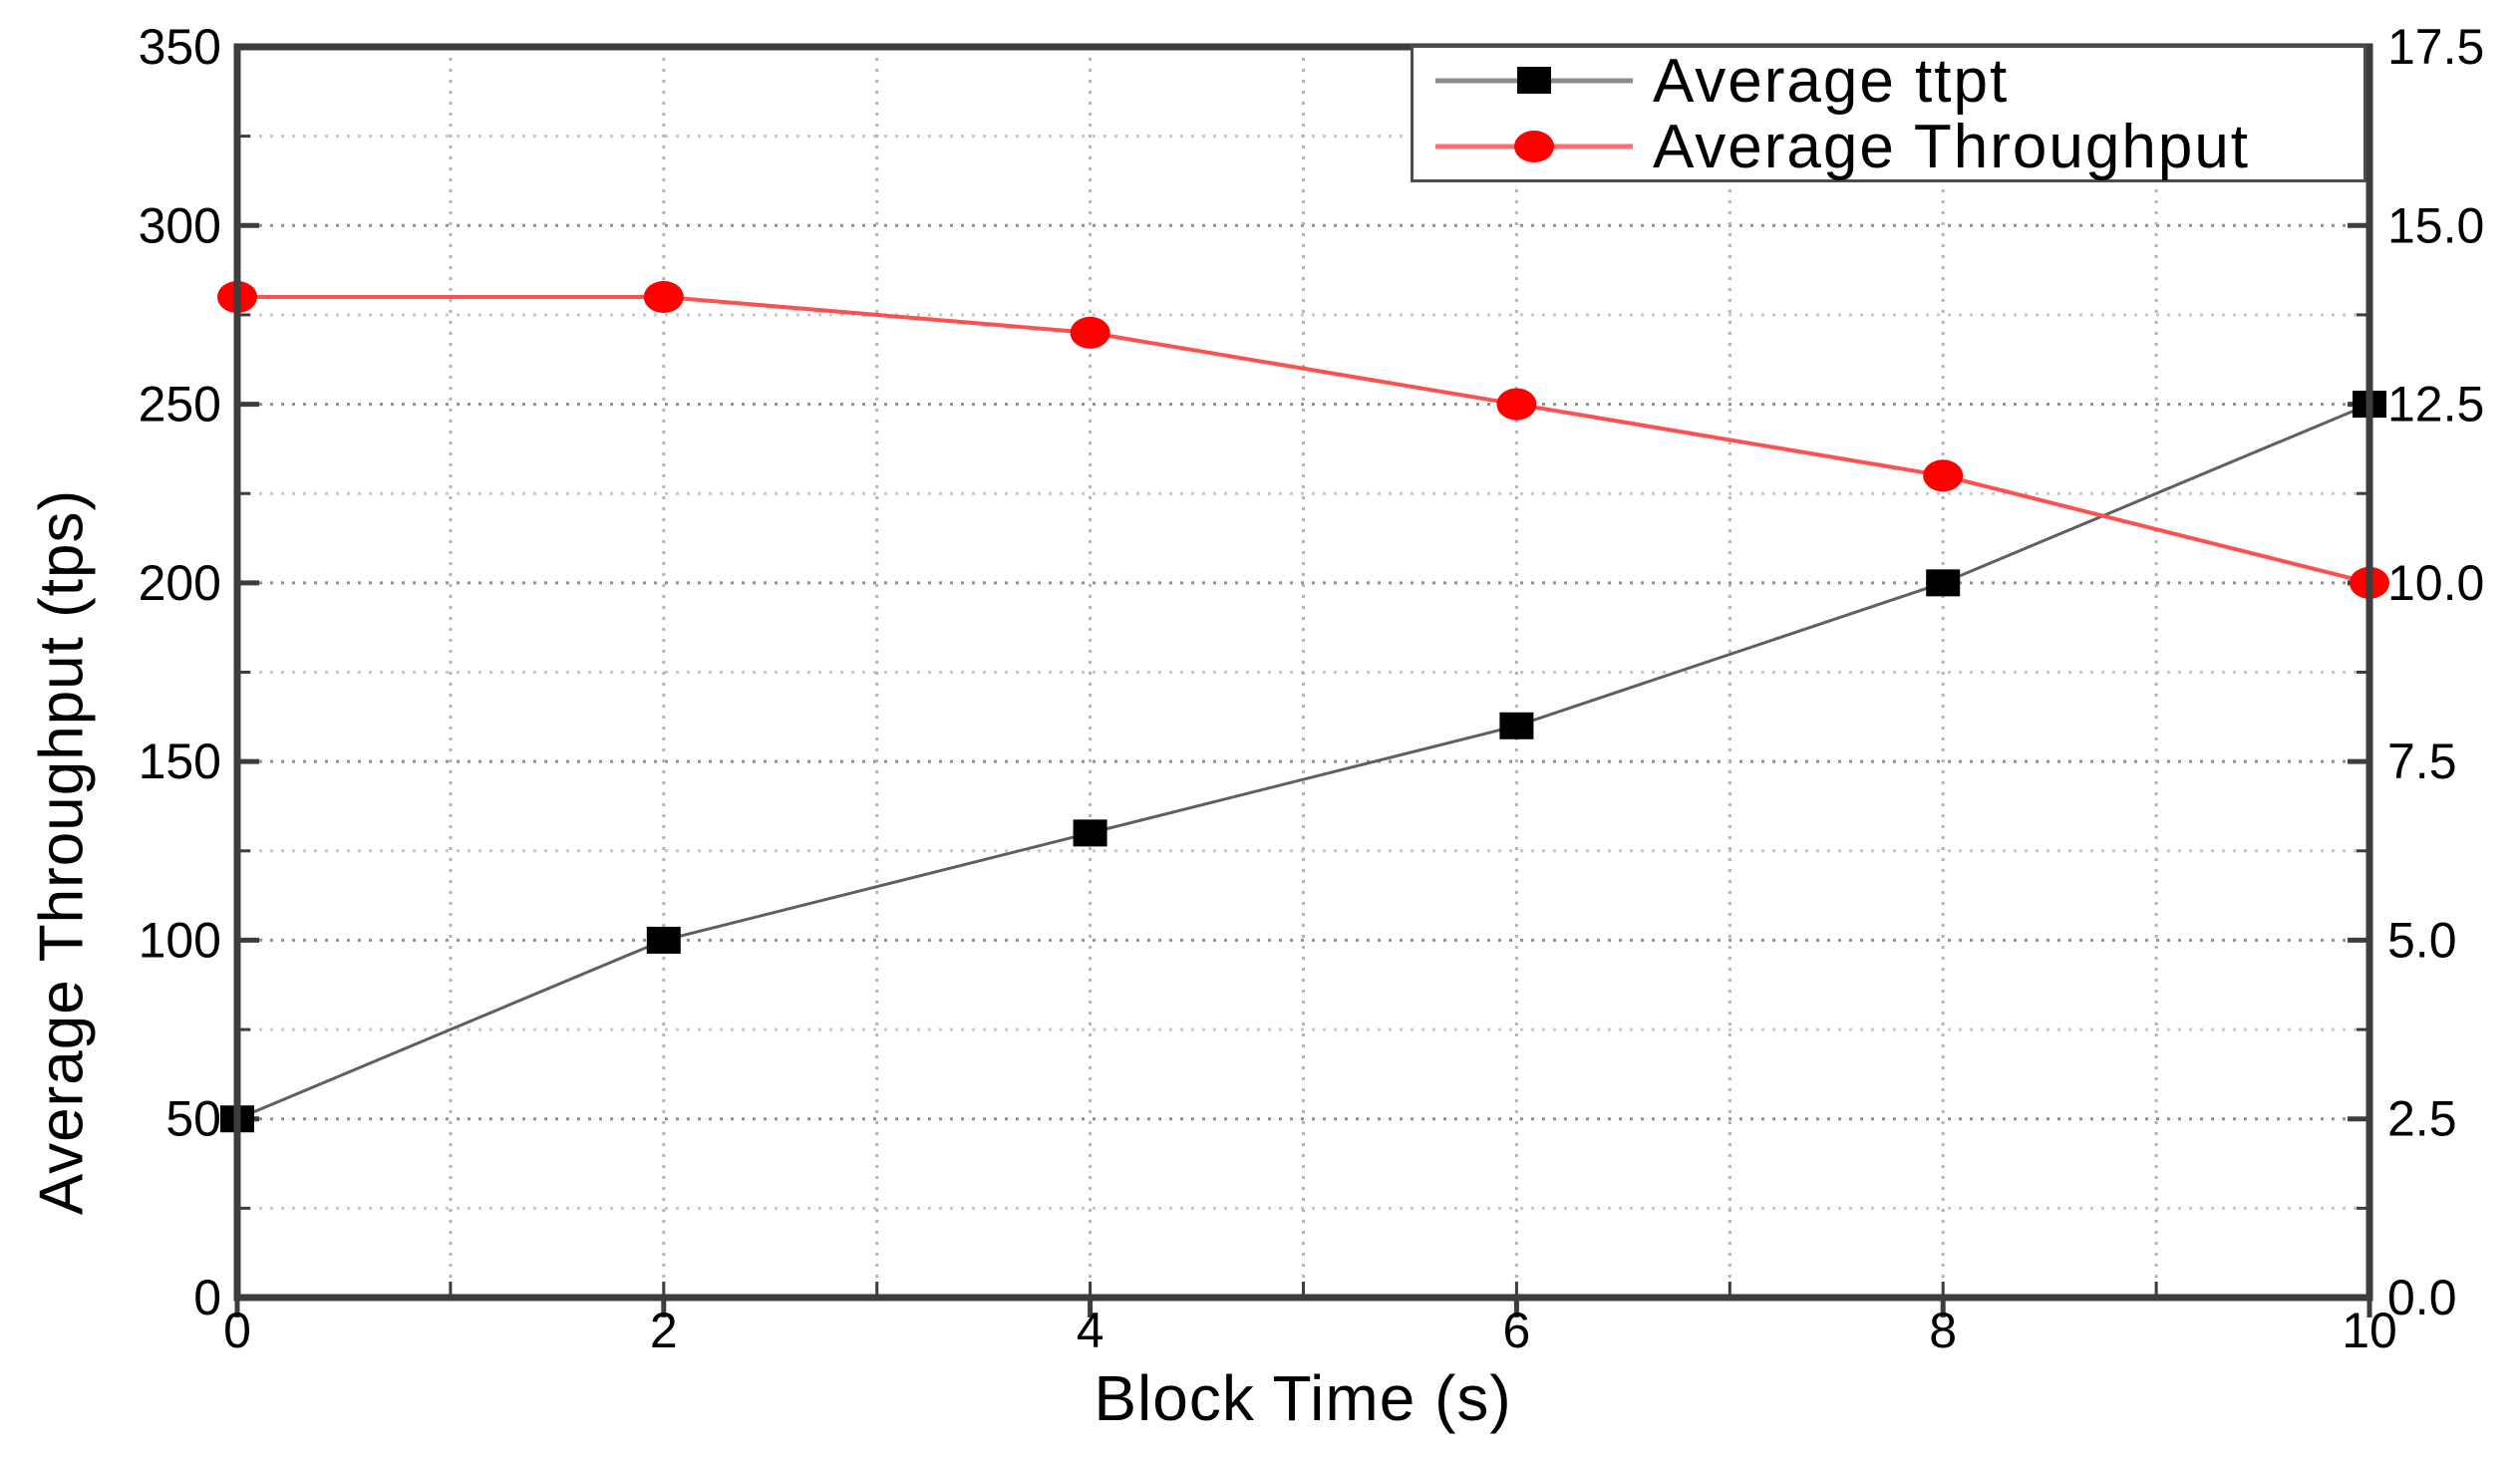  What do you see at coordinates (664, 1330) in the screenshot?
I see `x-tick-label: 2` at bounding box center [664, 1330].